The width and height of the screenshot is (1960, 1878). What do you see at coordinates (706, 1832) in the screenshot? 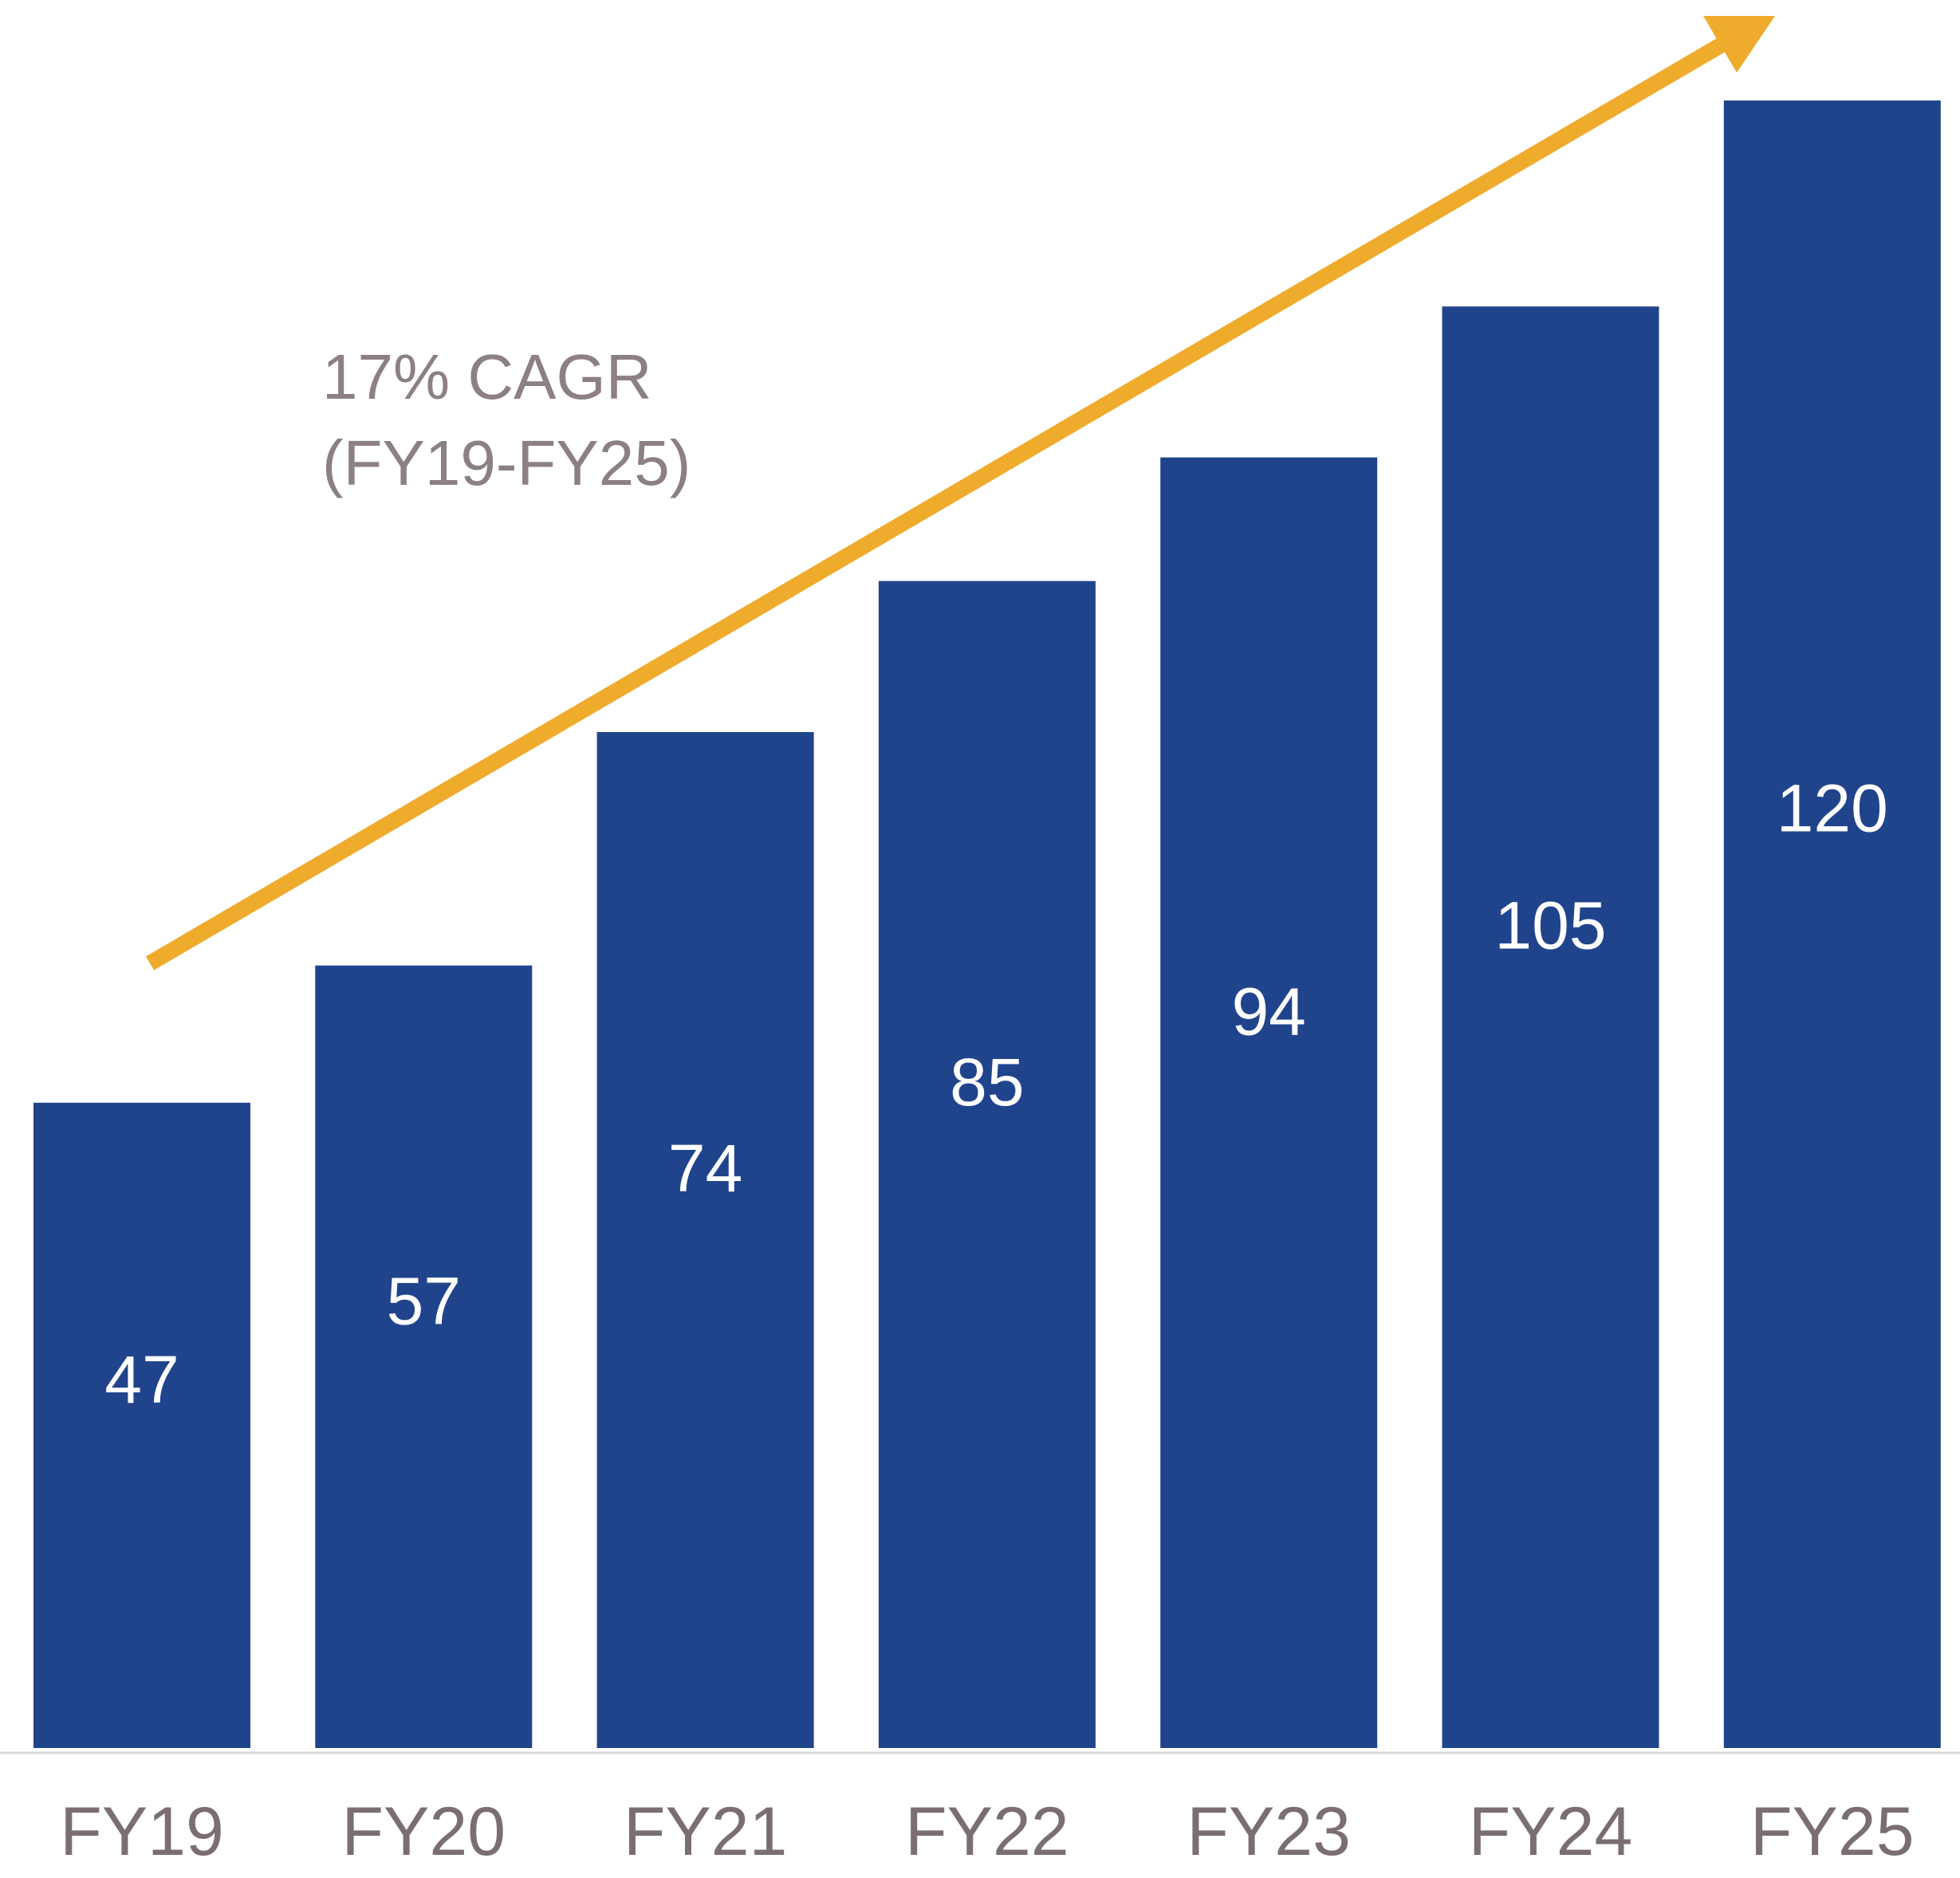
I see `x-tick-label-fy21: FY21` at bounding box center [706, 1832].